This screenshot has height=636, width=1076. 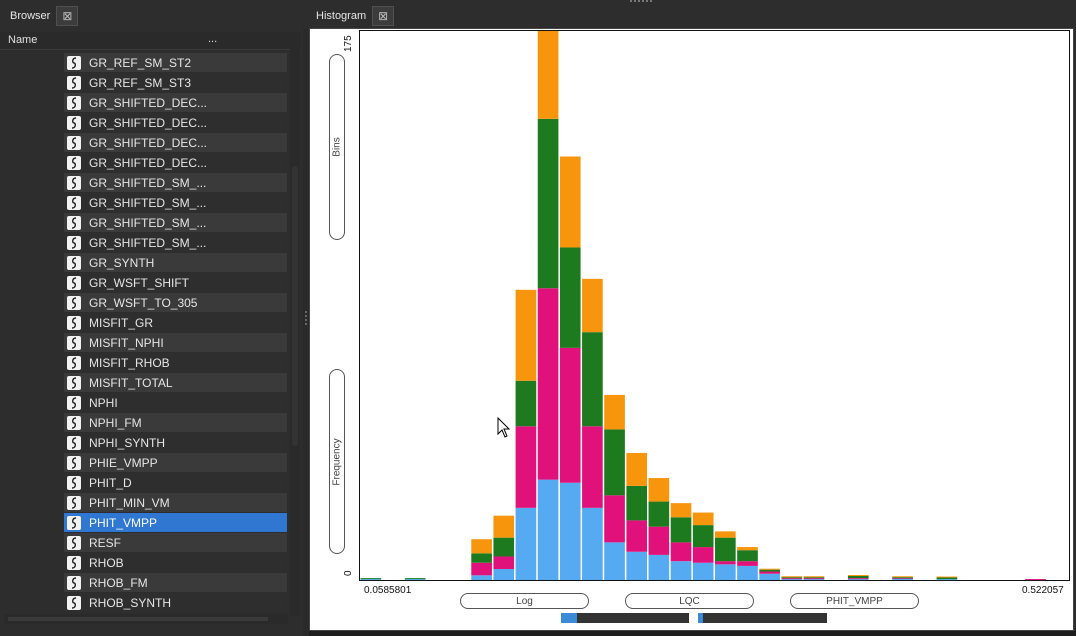 I want to click on tree-item-label: NPHI, so click(x=103, y=402).